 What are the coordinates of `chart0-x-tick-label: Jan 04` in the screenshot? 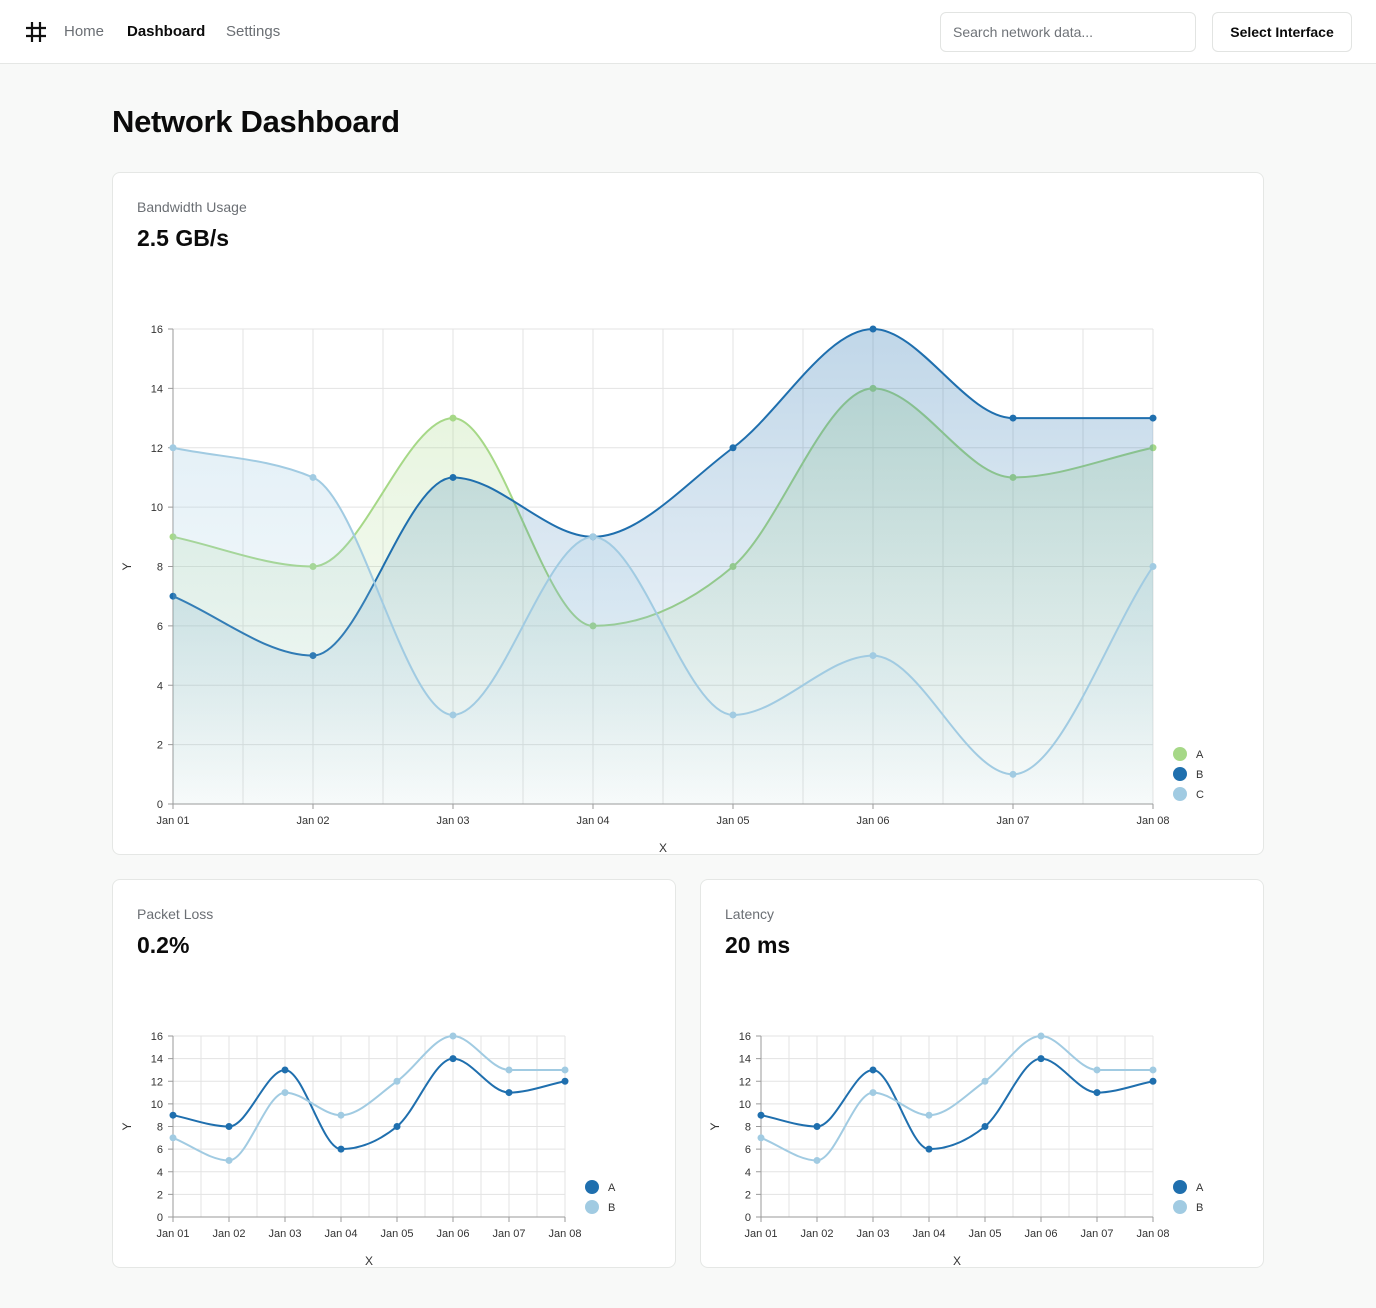 It's located at (592, 821).